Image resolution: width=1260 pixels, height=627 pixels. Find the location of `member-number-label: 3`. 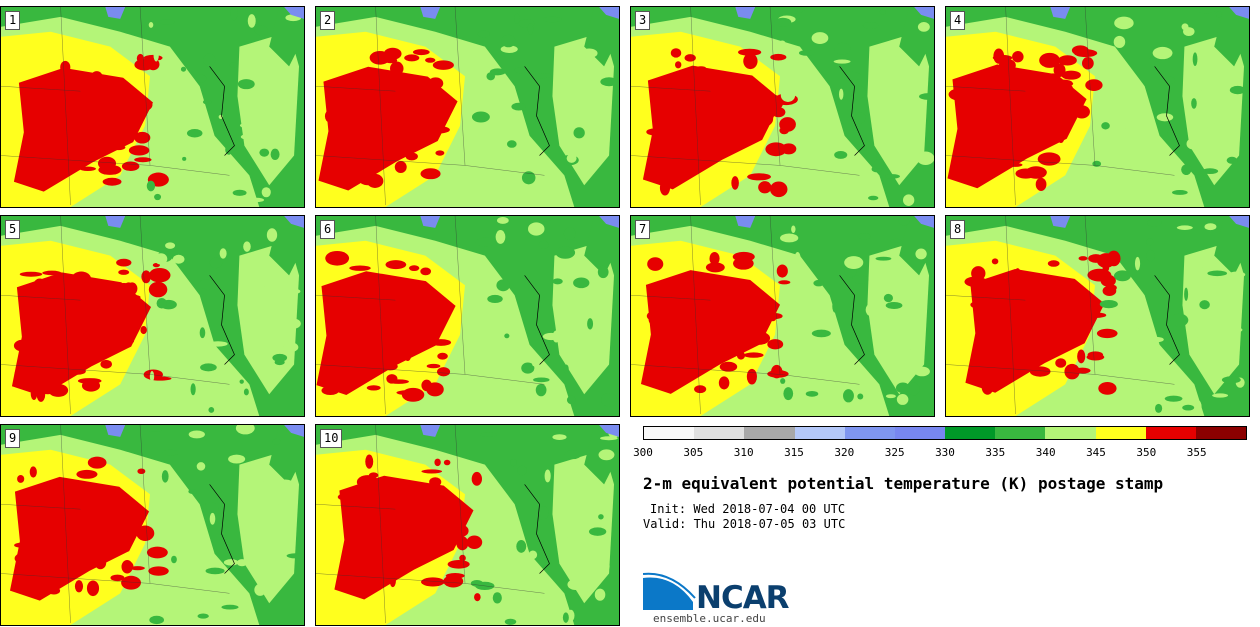

member-number-label: 3 is located at coordinates (643, 20).